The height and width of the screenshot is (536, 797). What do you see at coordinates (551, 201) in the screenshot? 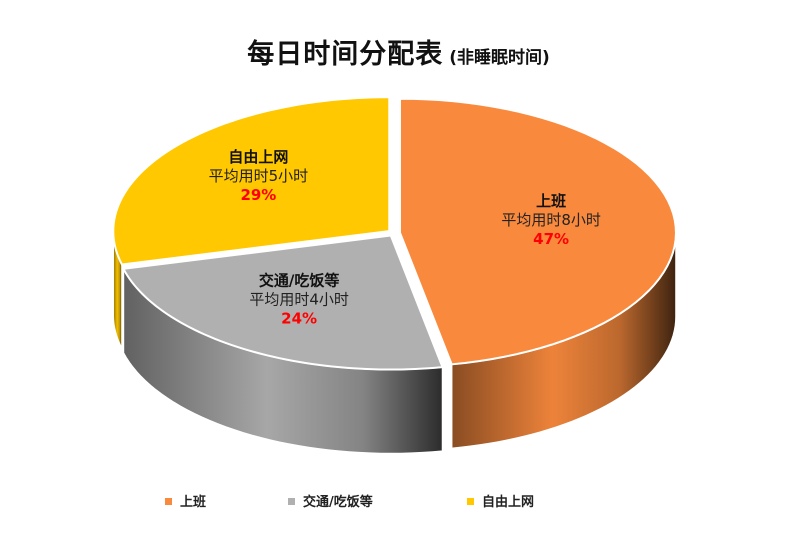
I see `slice-label-name-shangban: 上班` at bounding box center [551, 201].